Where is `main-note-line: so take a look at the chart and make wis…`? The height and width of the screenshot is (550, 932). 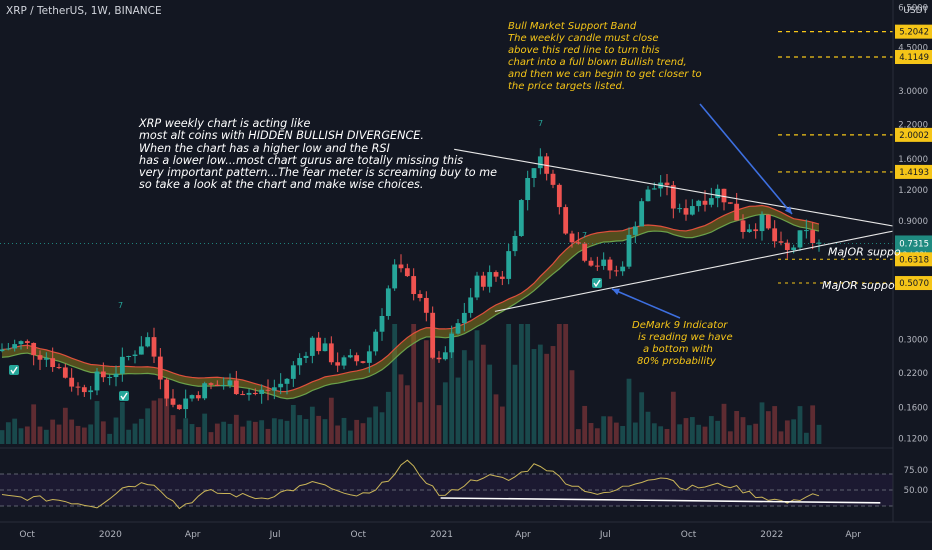
main-note-line: so take a look at the chart and make wis… is located at coordinates (281, 185).